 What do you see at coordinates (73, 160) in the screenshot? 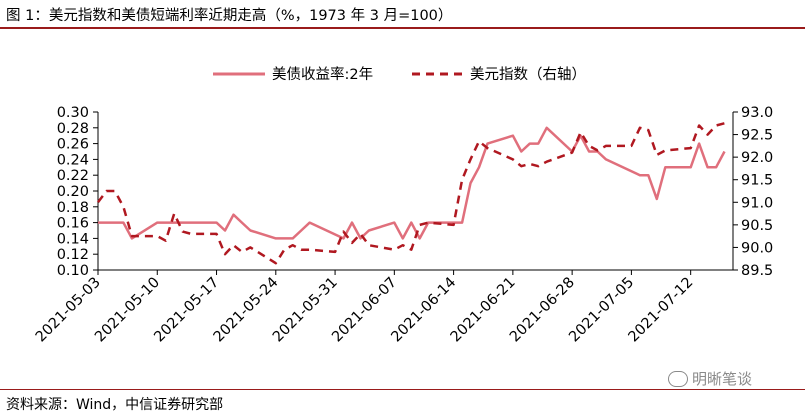
I see `left-tick-label: 0.24` at bounding box center [73, 160].